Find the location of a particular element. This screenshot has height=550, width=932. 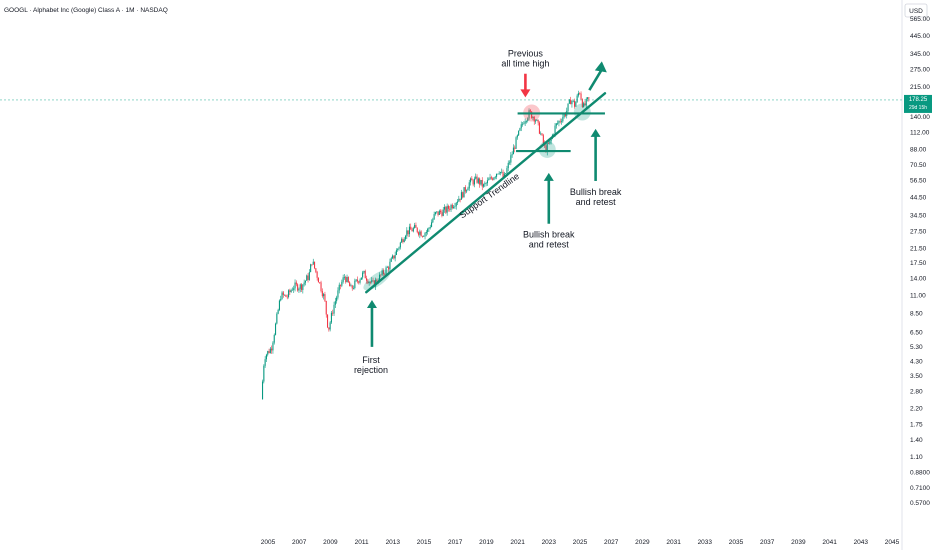

annotation-label-trendline: Support Trendline is located at coordinates (490, 195).